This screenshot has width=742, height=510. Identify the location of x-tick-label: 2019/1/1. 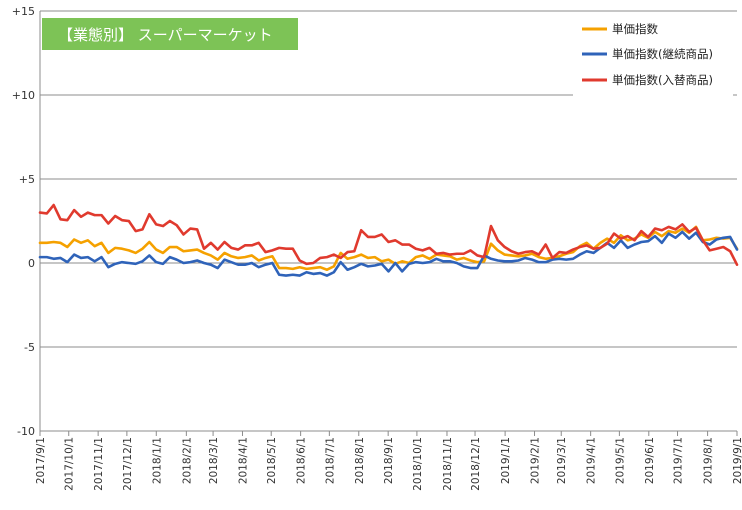
(506, 460).